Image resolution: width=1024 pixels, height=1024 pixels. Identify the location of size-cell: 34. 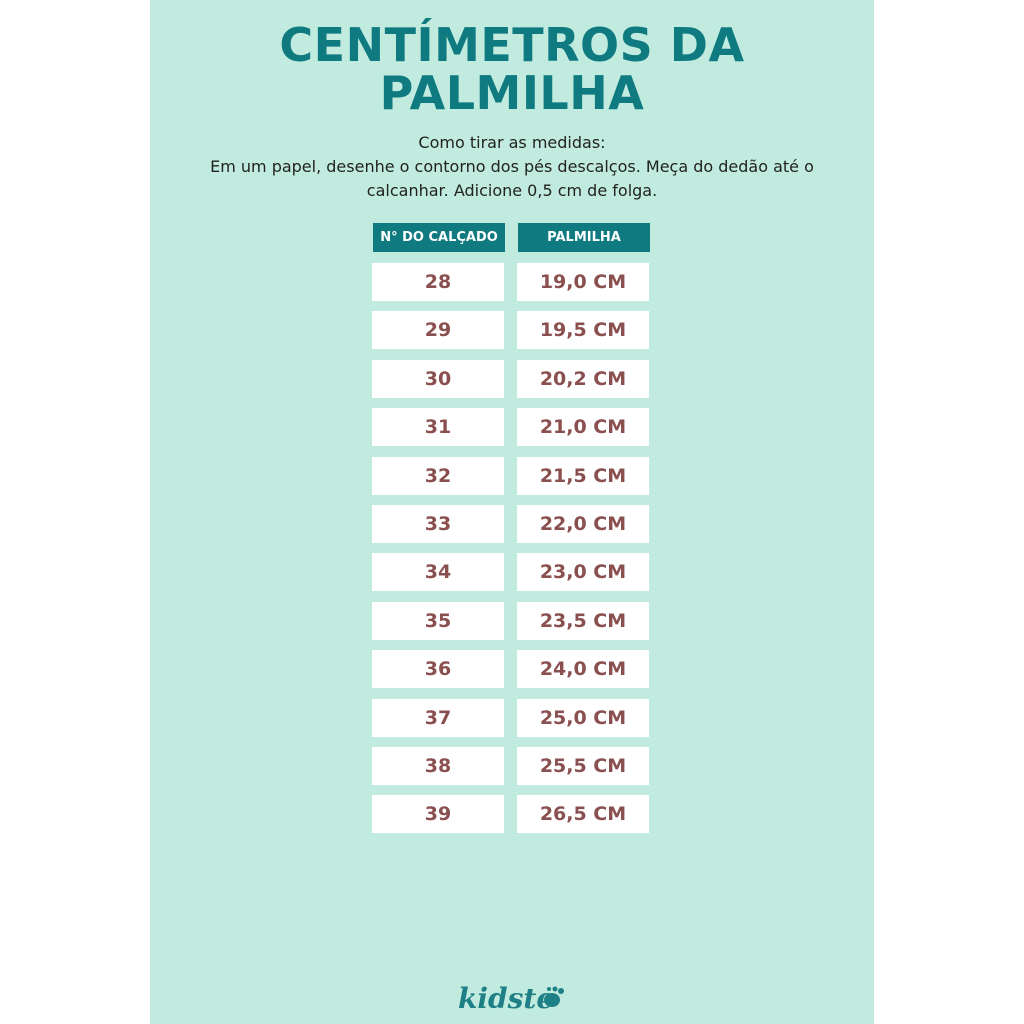
(438, 572).